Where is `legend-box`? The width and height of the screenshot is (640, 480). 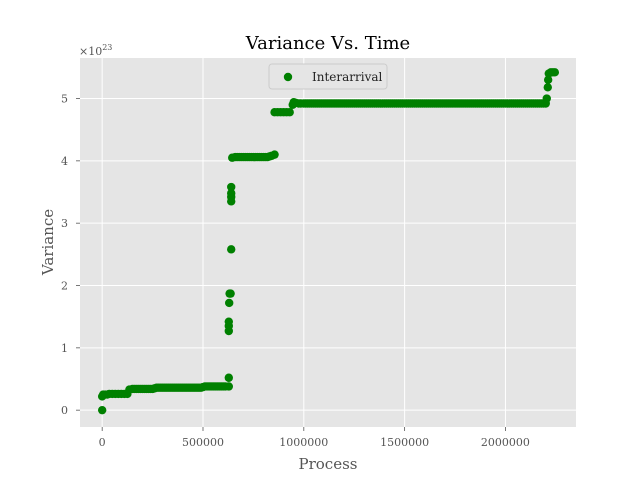
legend-box is located at coordinates (328, 76).